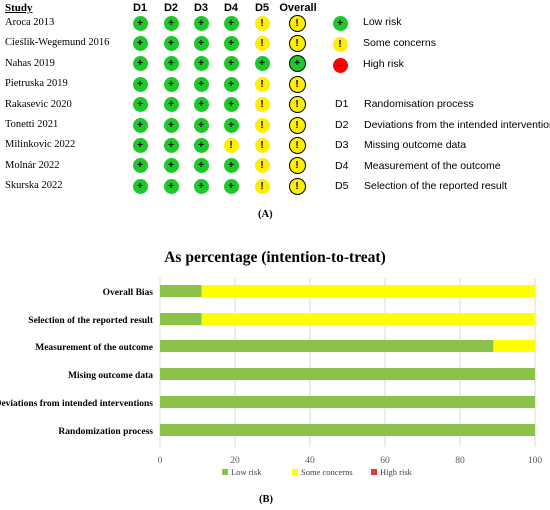 This screenshot has width=550, height=510. What do you see at coordinates (160, 461) in the screenshot?
I see `x-tick-label: 0` at bounding box center [160, 461].